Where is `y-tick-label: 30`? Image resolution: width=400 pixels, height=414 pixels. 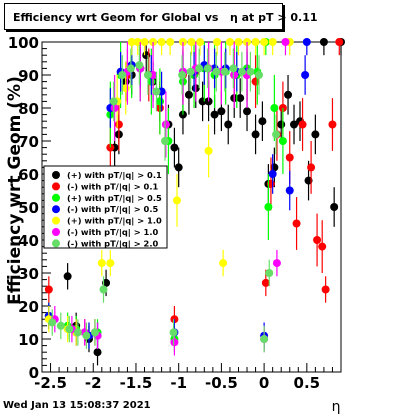
y-tick-label: 30 is located at coordinates (28, 274).